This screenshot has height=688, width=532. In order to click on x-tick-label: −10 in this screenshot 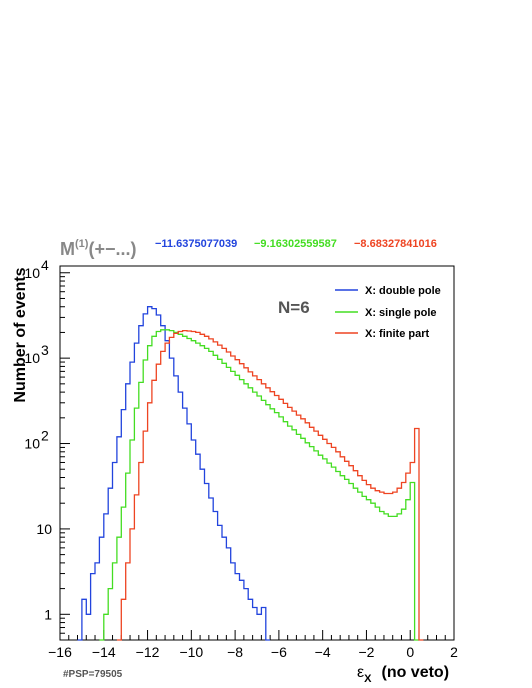, I will do `click(191, 652)`.